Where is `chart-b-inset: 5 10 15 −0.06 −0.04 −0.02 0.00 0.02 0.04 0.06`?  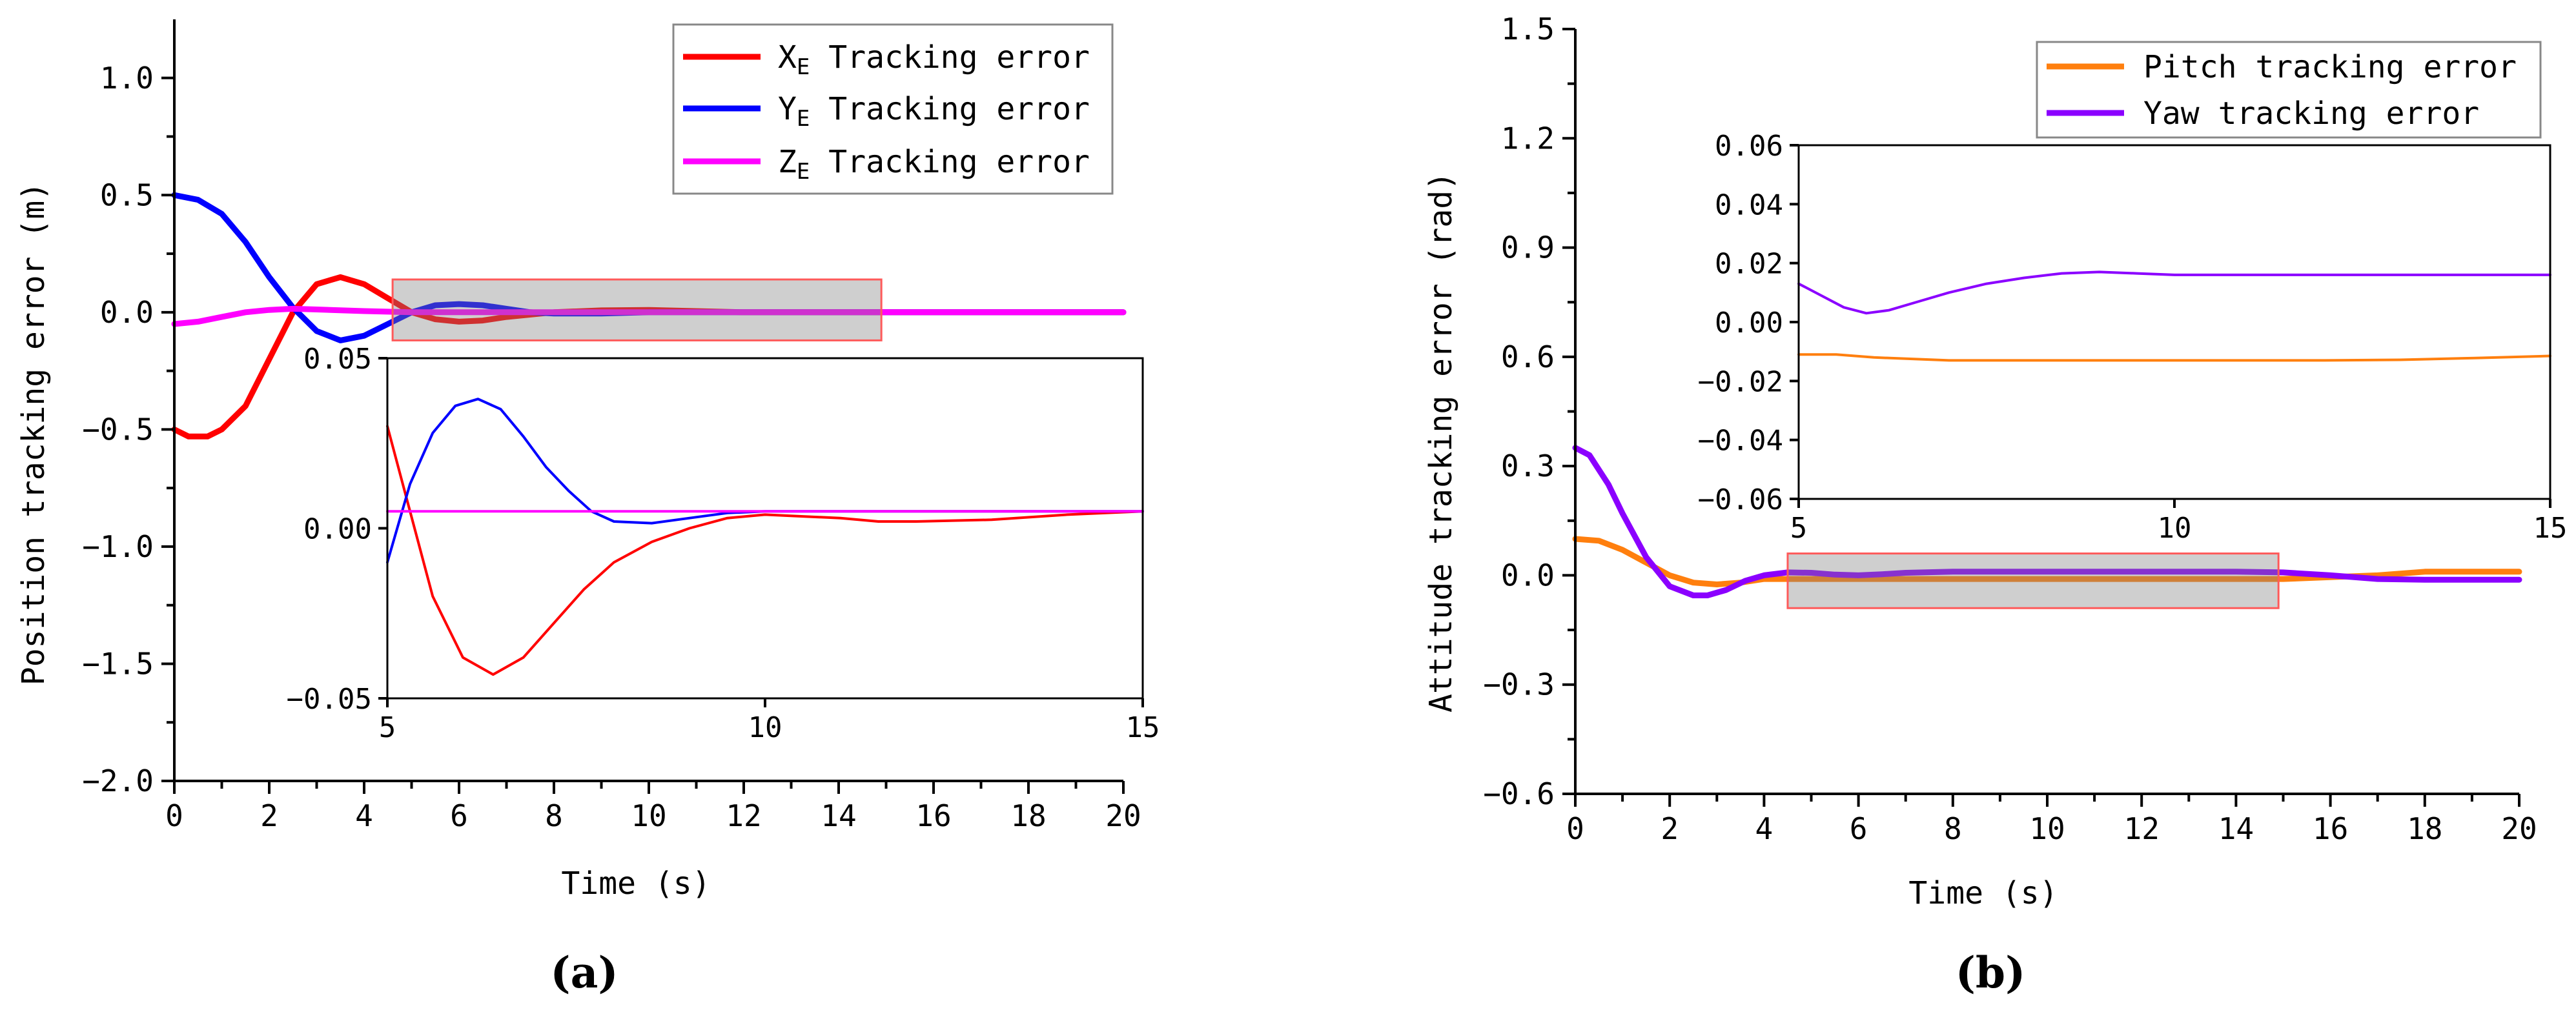
chart-b-inset: 5 10 15 −0.06 −0.04 −0.02 0.00 0.02 0.04 0.06 is located at coordinates (2133, 337).